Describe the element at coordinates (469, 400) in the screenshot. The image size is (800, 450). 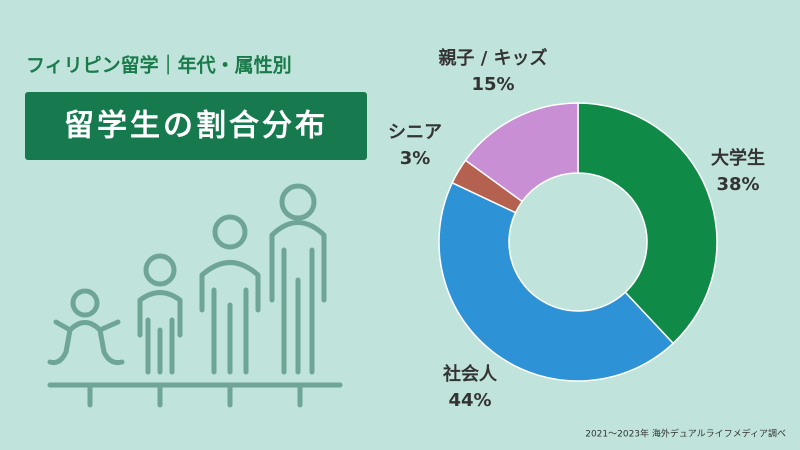
I see `value-label: 44%` at that location.